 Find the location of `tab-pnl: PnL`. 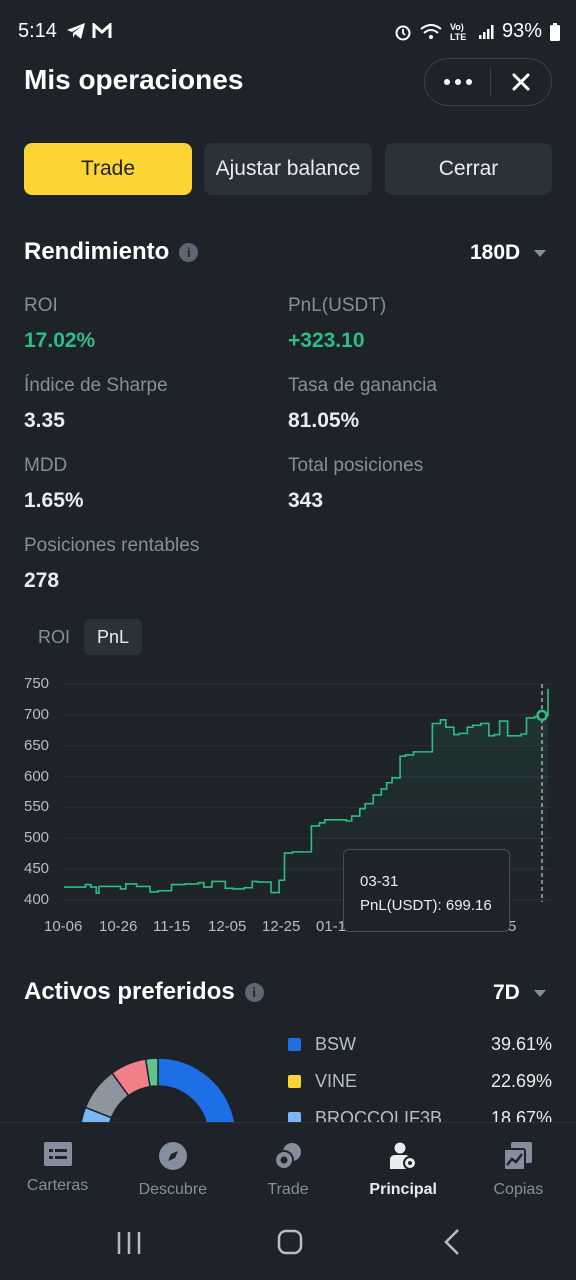

tab-pnl: PnL is located at coordinates (113, 637).